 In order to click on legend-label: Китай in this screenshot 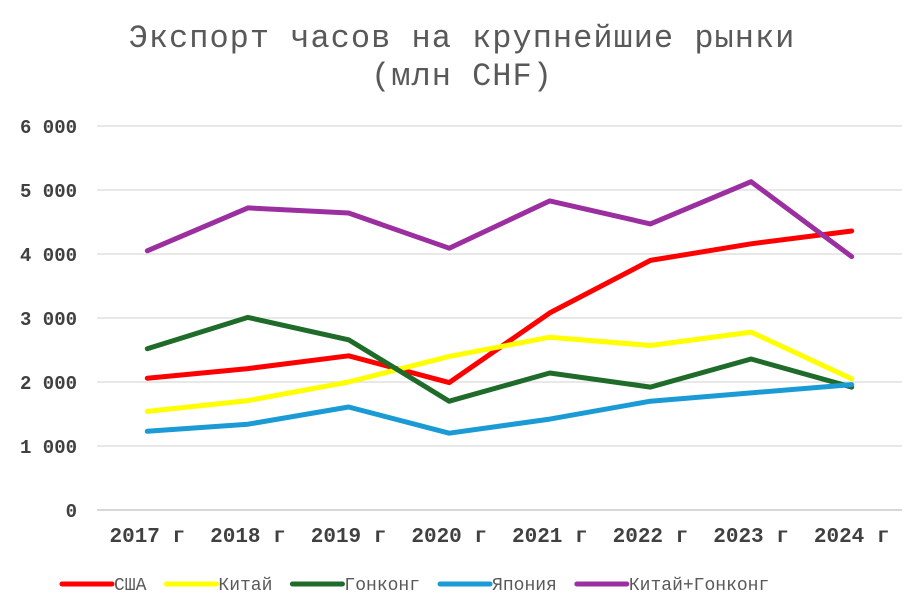, I will do `click(245, 586)`.